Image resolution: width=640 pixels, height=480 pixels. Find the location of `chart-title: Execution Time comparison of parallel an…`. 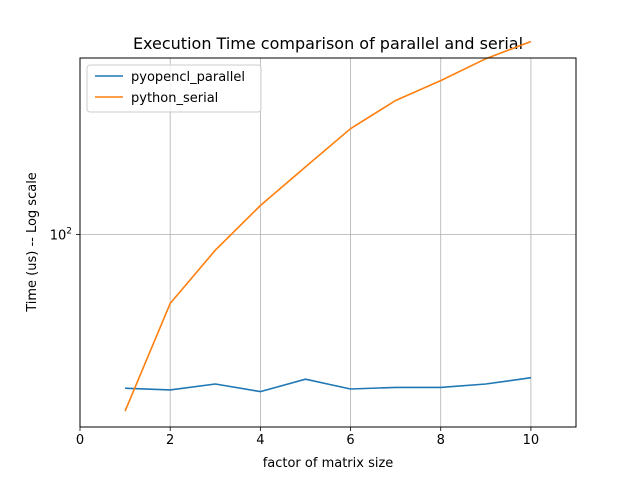

chart-title: Execution Time comparison of parallel an… is located at coordinates (328, 43).